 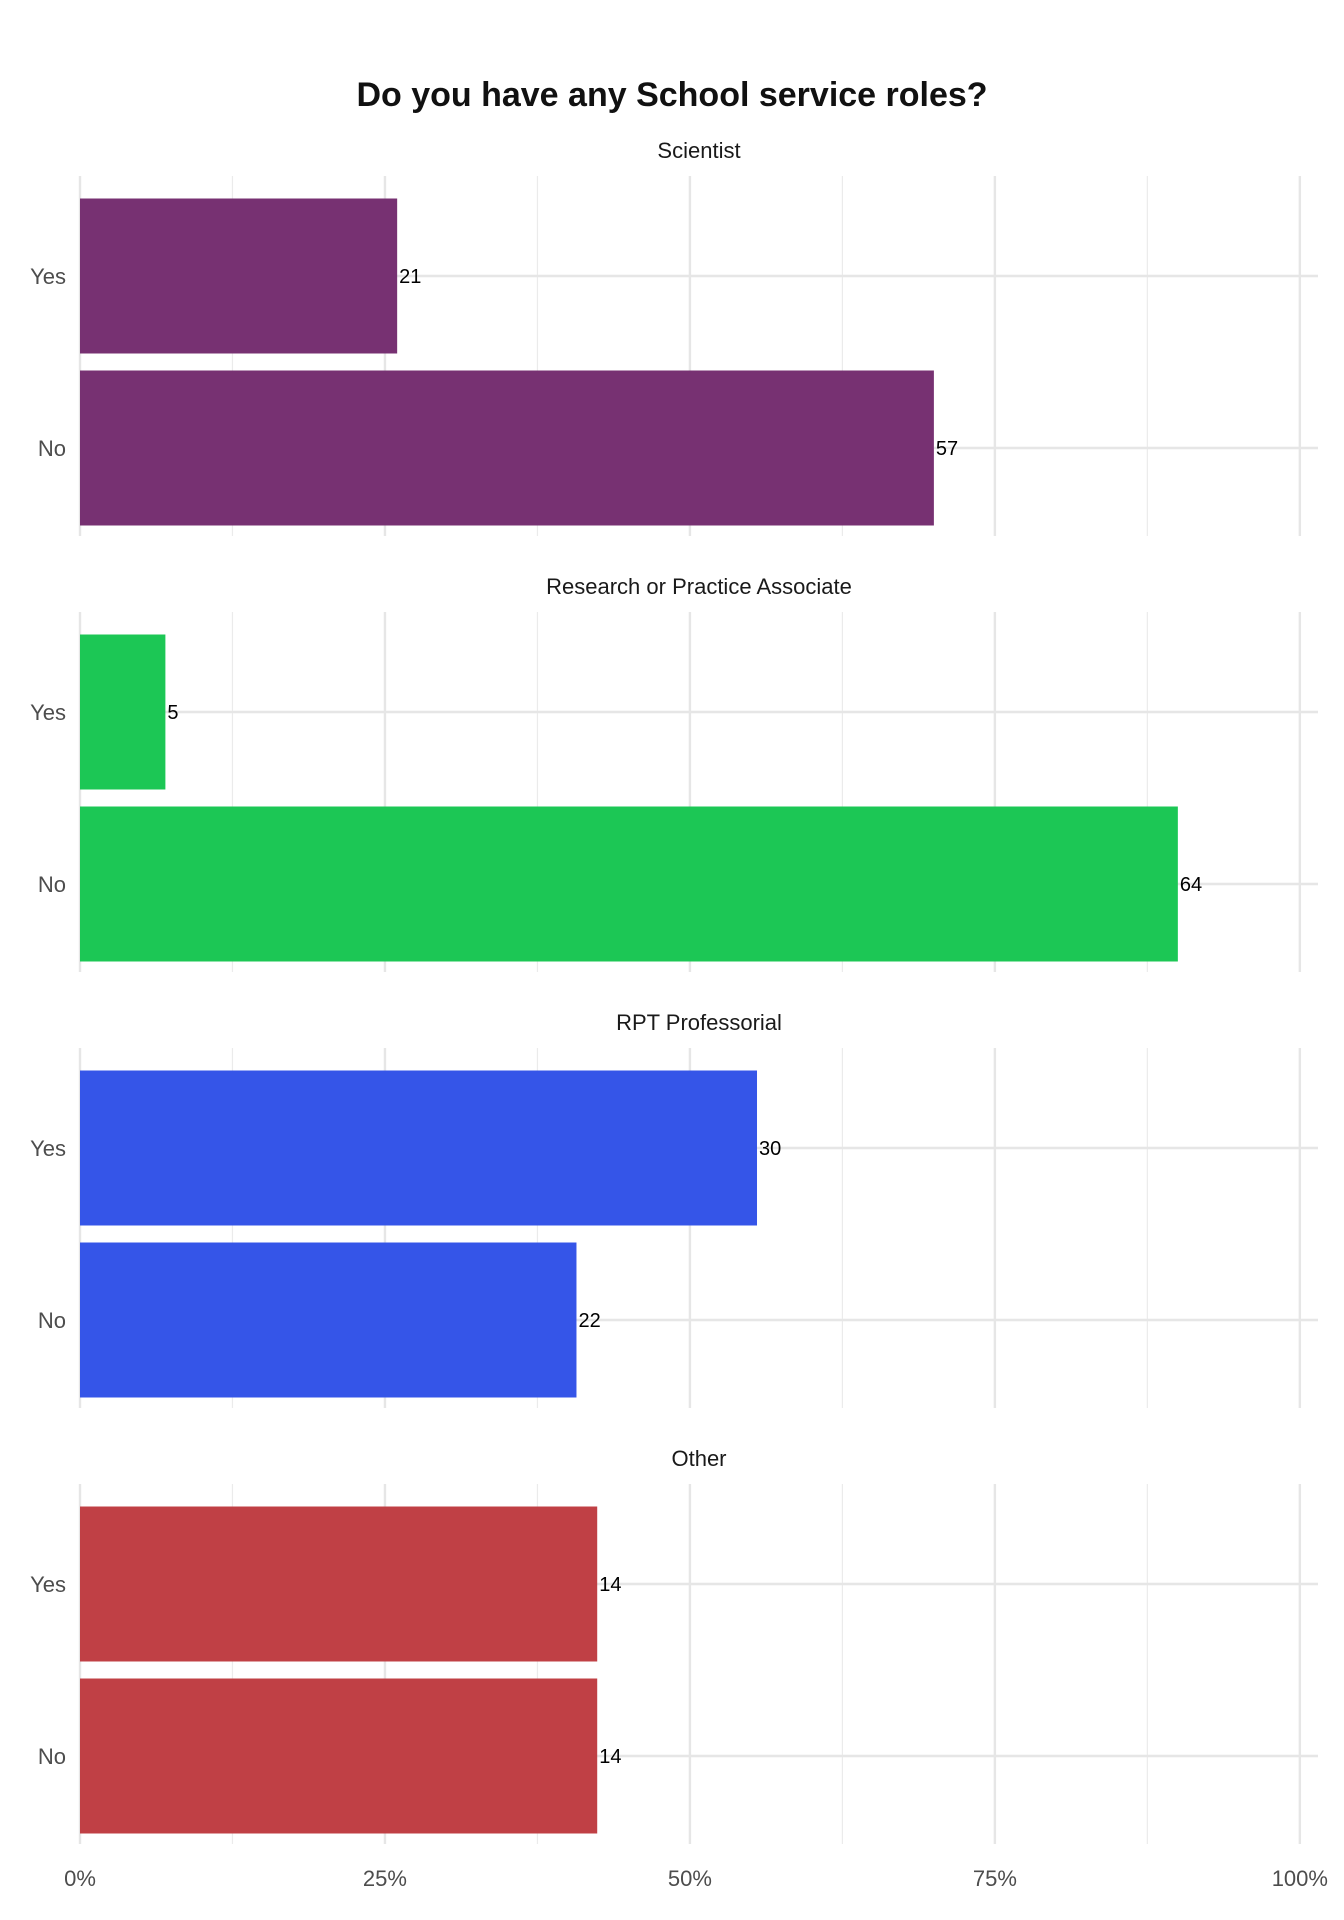 What do you see at coordinates (172, 713) in the screenshot?
I see `bar-count-label: 5` at bounding box center [172, 713].